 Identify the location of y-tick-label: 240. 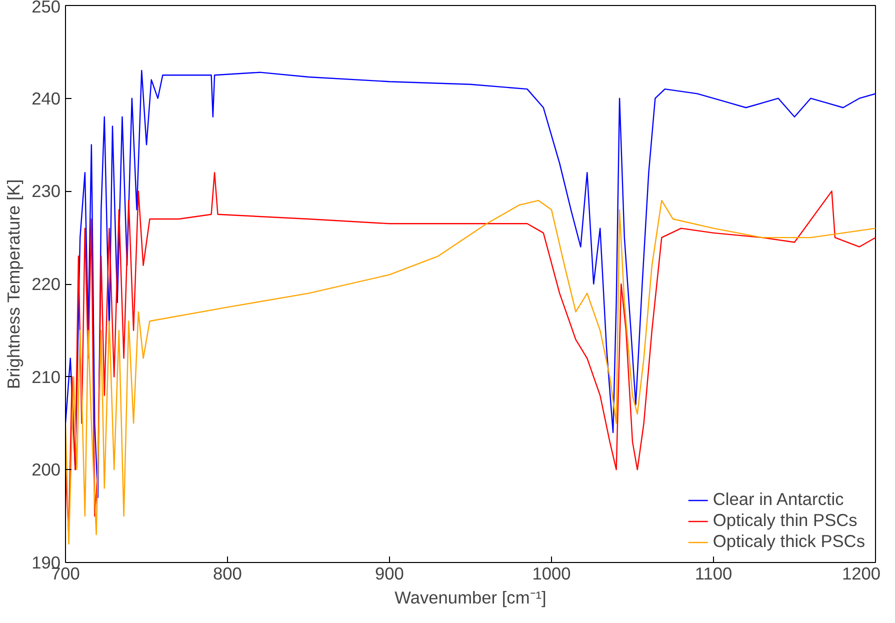
(46, 98).